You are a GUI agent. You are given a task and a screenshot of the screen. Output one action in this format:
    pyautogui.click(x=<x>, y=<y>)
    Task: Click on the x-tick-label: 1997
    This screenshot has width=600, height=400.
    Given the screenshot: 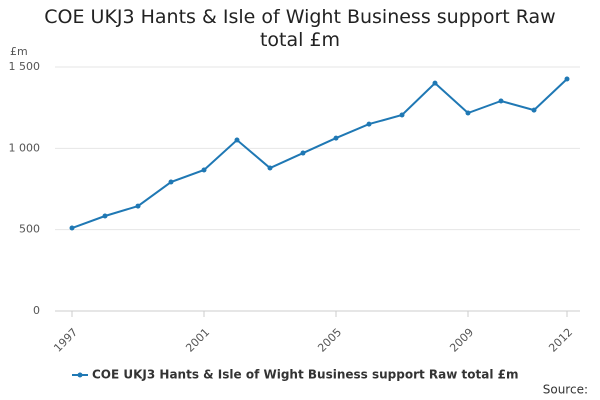 What is the action you would take?
    pyautogui.click(x=65, y=340)
    